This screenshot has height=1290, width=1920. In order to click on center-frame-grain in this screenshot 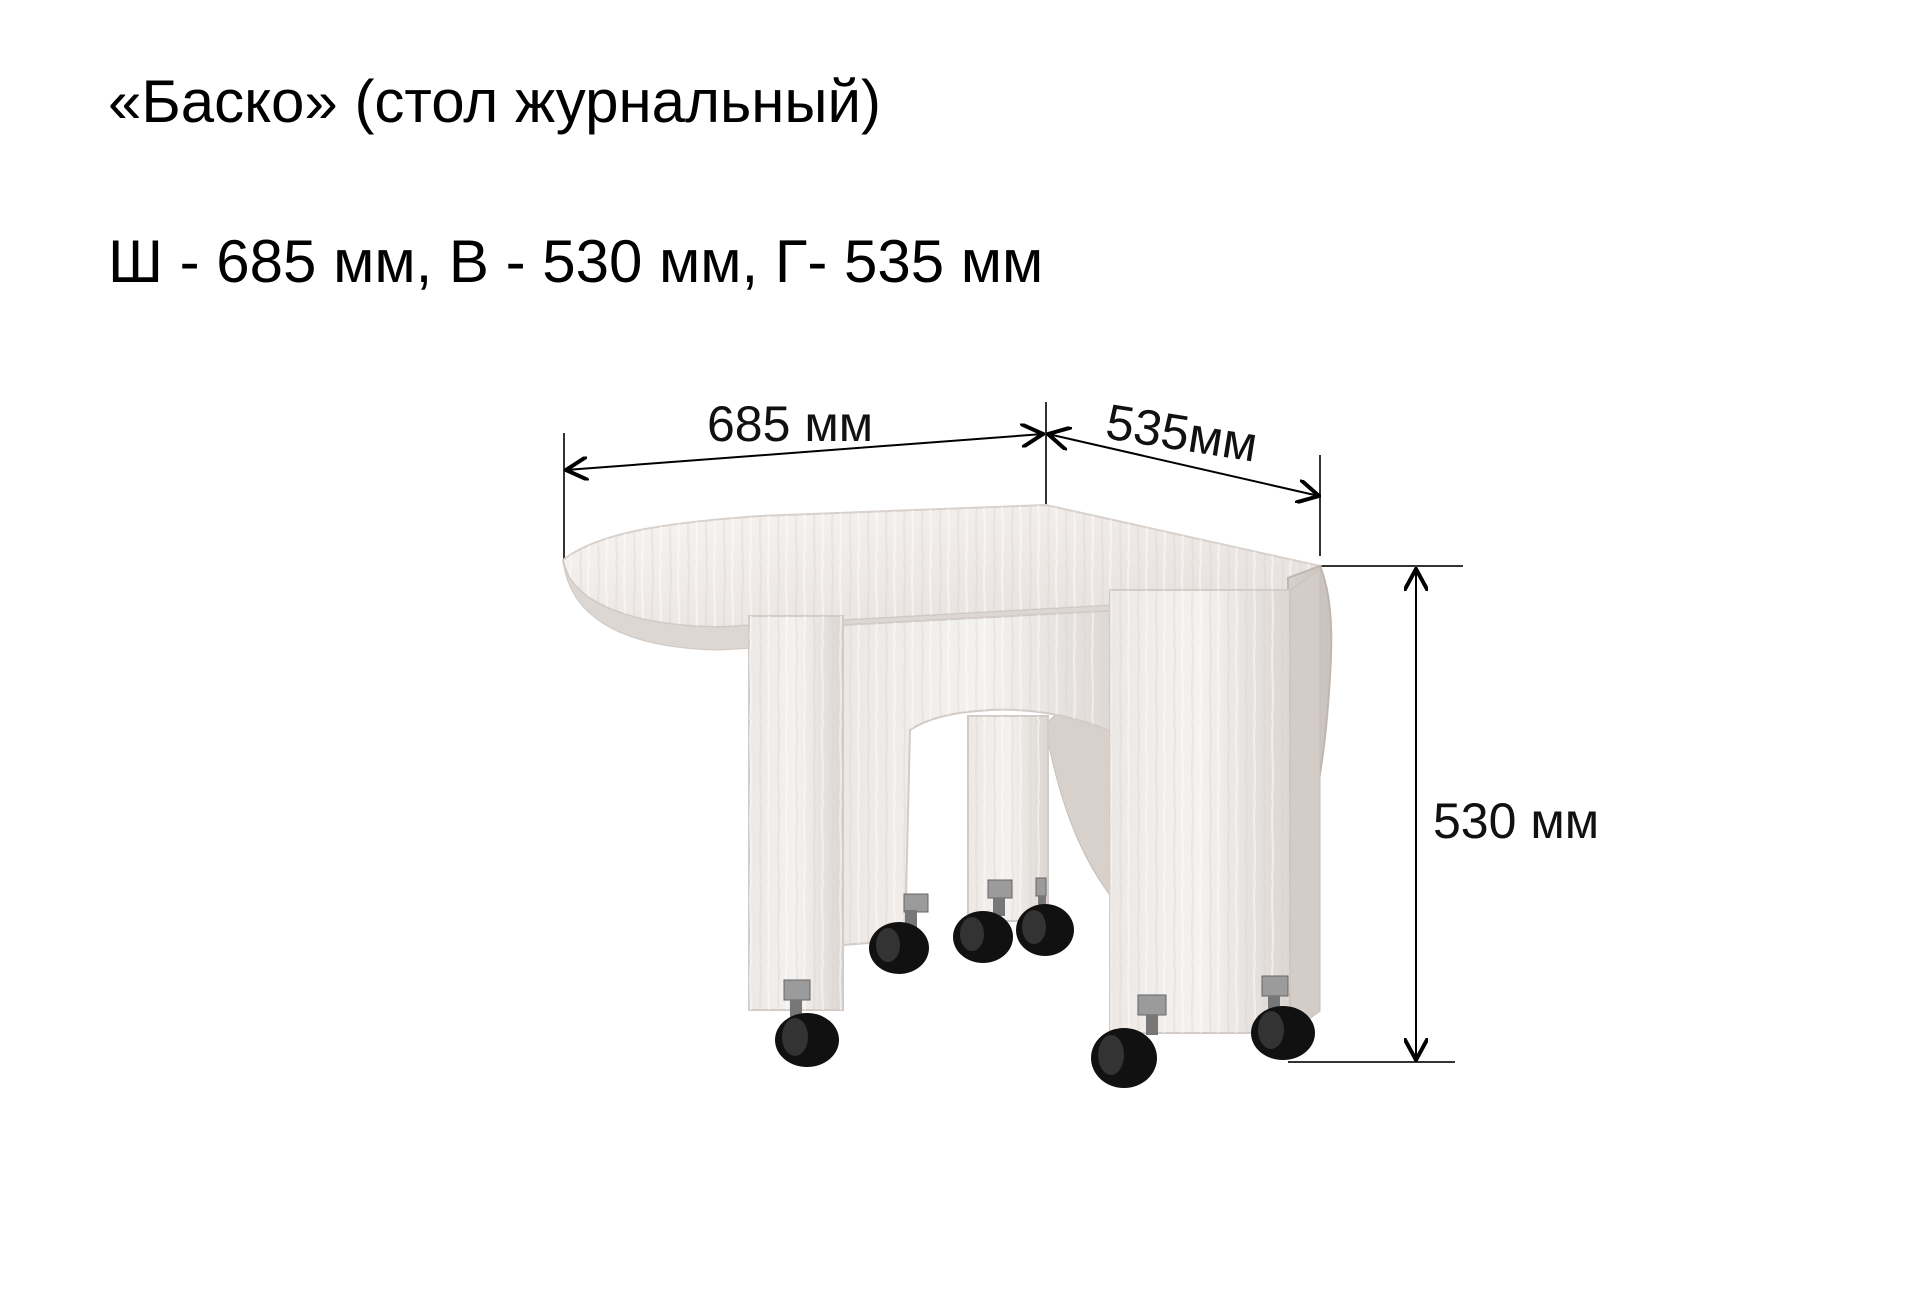, I will do `click(983, 777)`.